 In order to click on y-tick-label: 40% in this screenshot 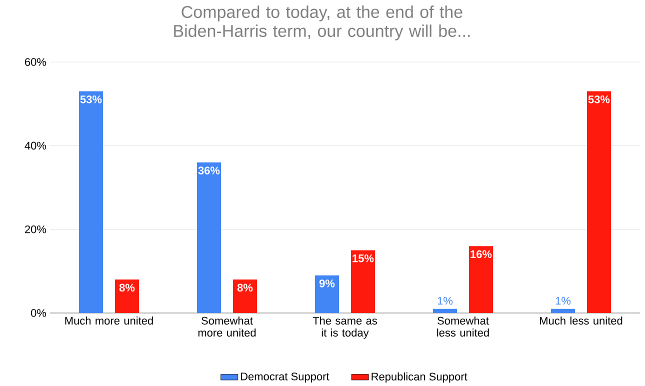, I will do `click(35, 146)`.